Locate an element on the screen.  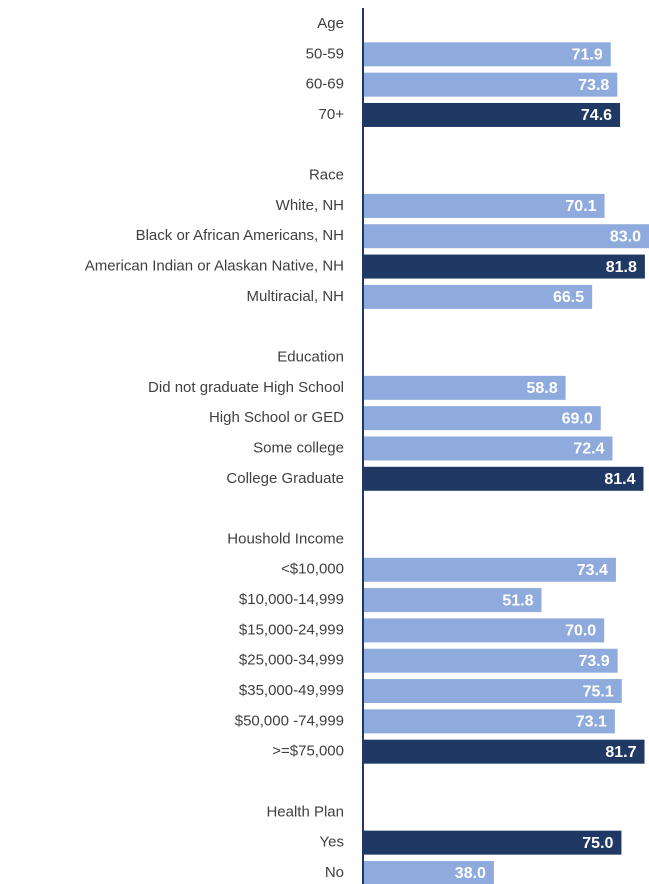
value-label: 75.0 is located at coordinates (597, 843).